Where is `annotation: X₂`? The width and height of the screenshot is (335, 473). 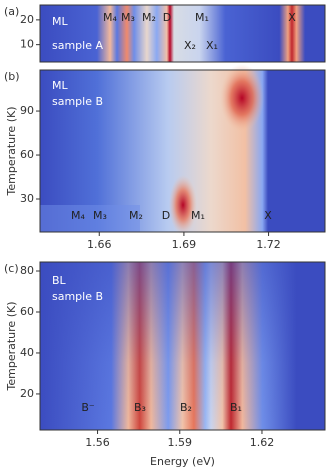 annotation: X₂ is located at coordinates (190, 45).